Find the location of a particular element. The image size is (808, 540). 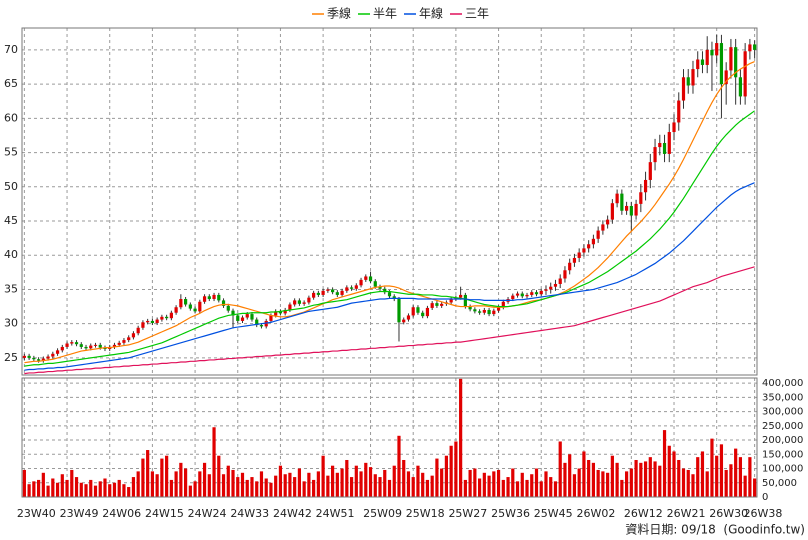

y-tick-label: 35 is located at coordinates (11, 288).